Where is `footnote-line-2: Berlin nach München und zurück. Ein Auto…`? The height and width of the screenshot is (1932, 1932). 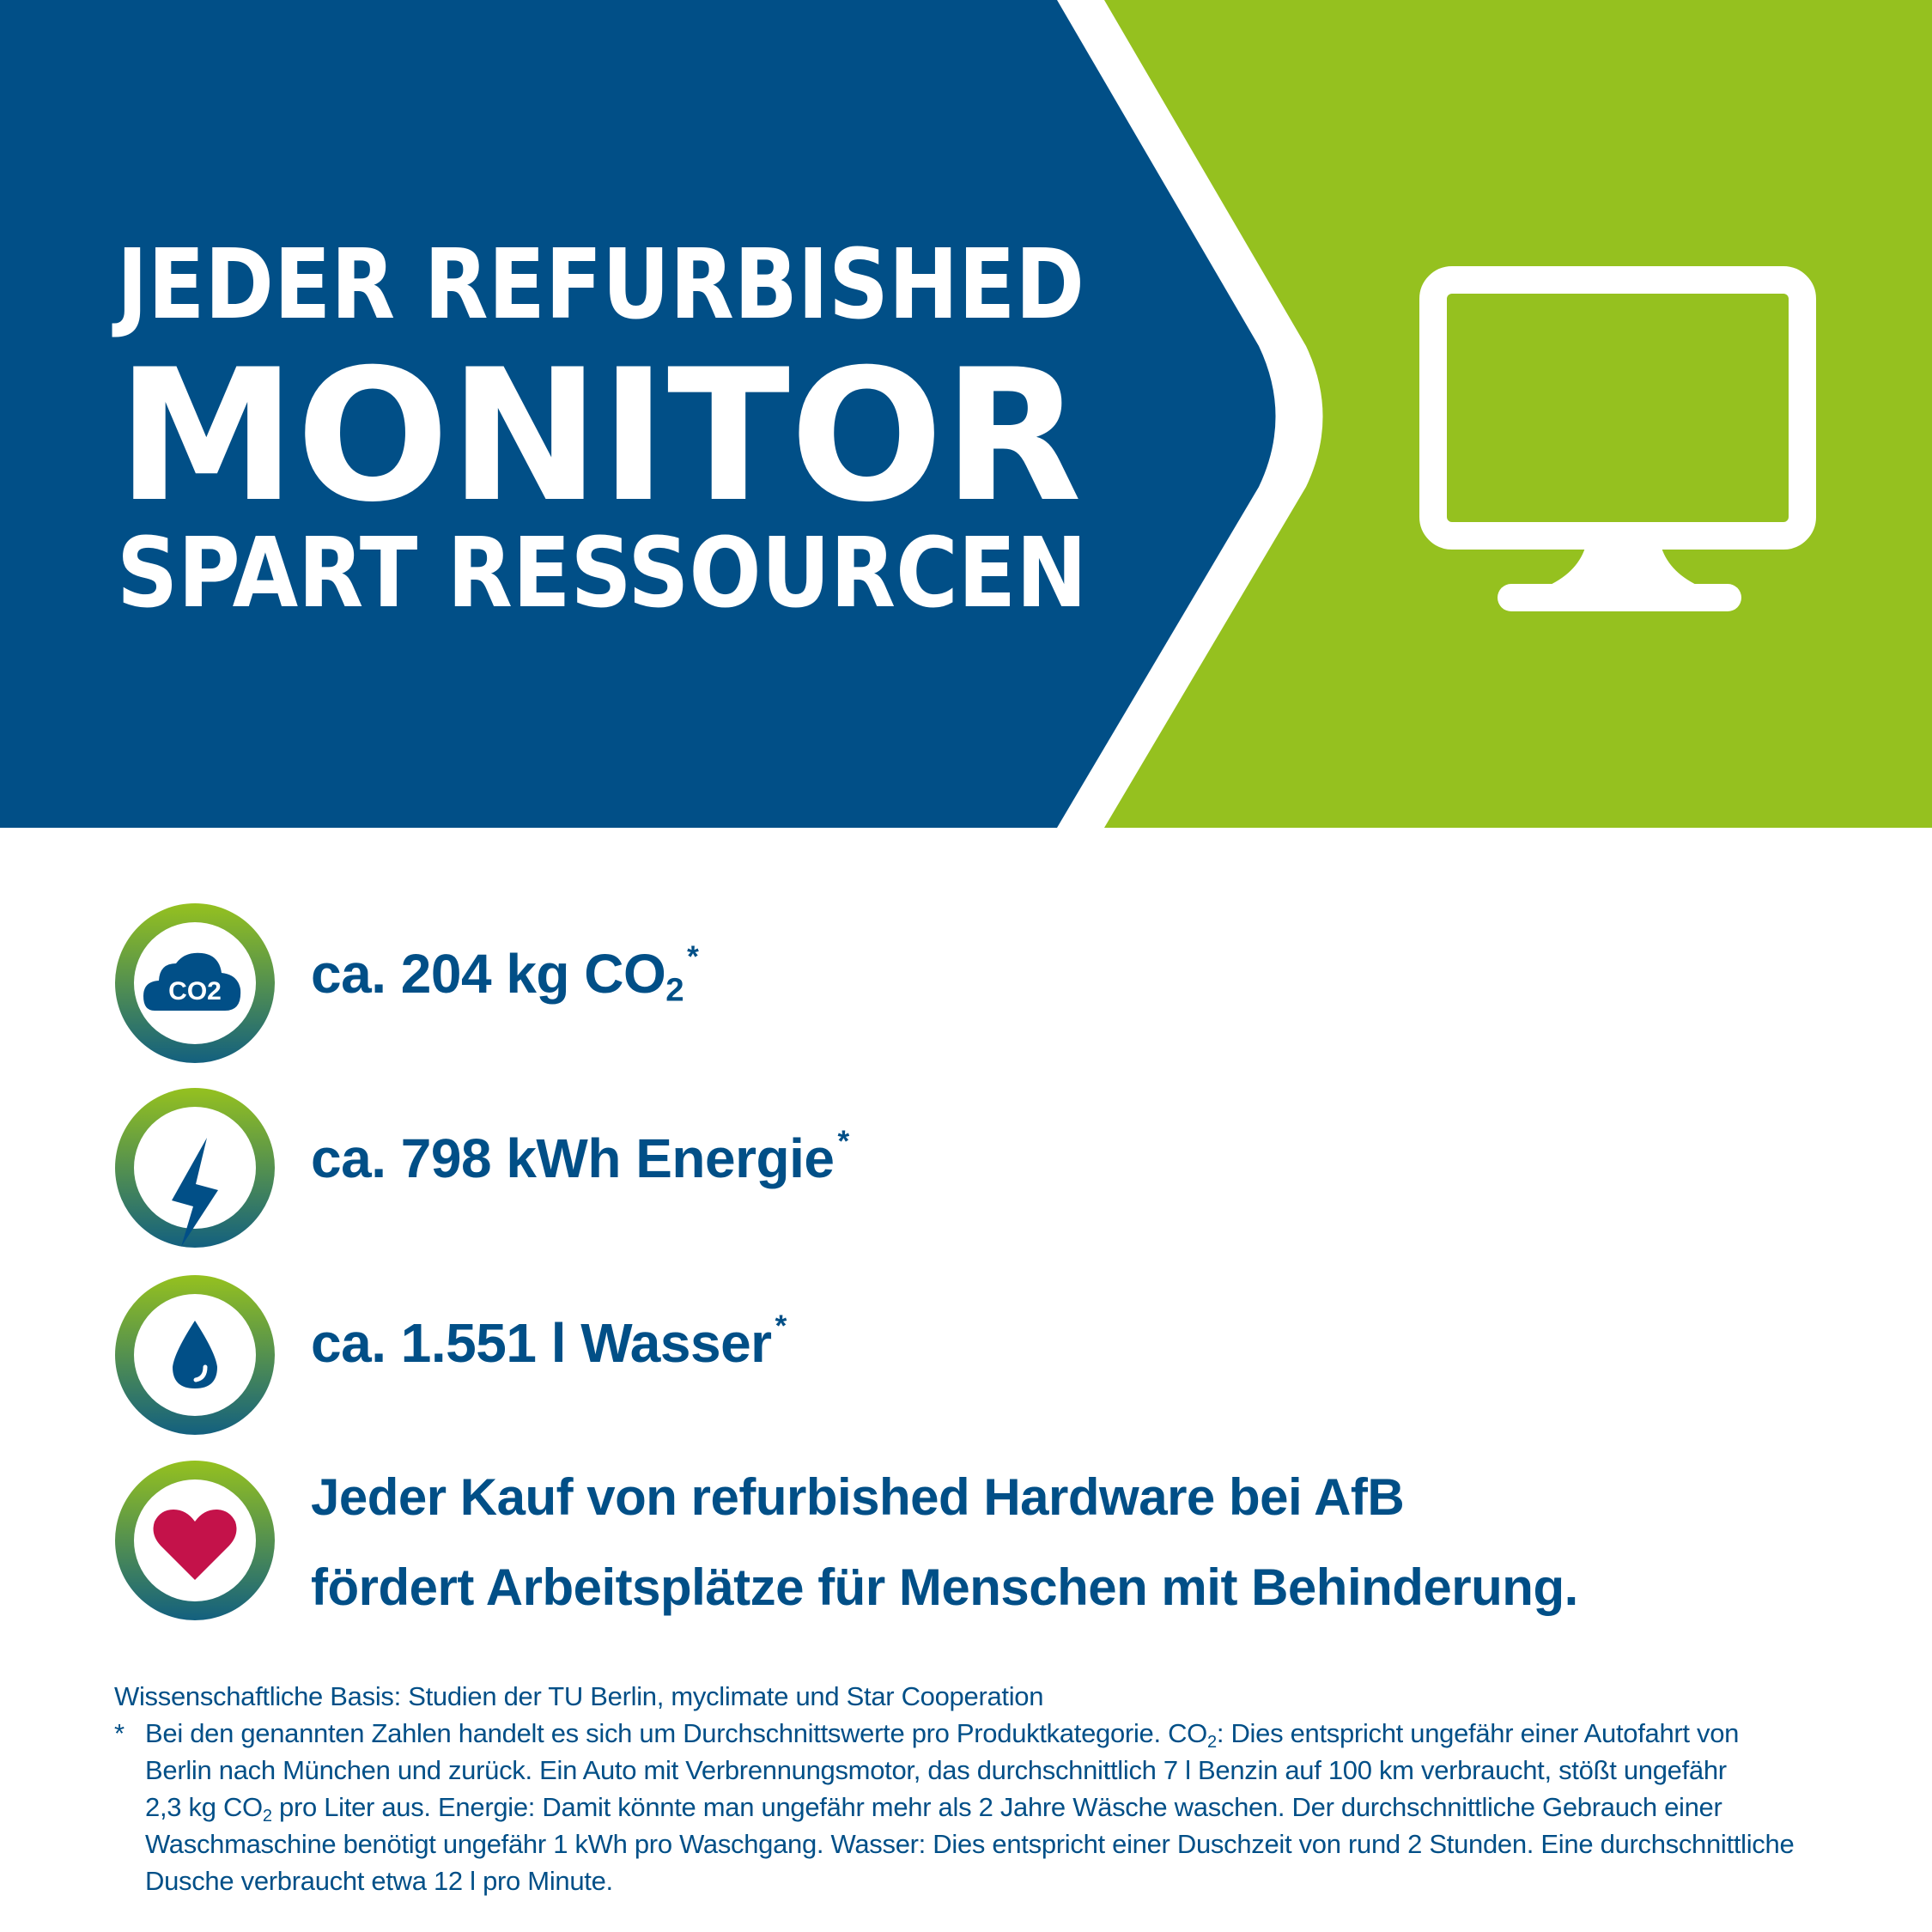
footnote-line-2: Berlin nach München und zurück. Ein Auto… is located at coordinates (936, 1770).